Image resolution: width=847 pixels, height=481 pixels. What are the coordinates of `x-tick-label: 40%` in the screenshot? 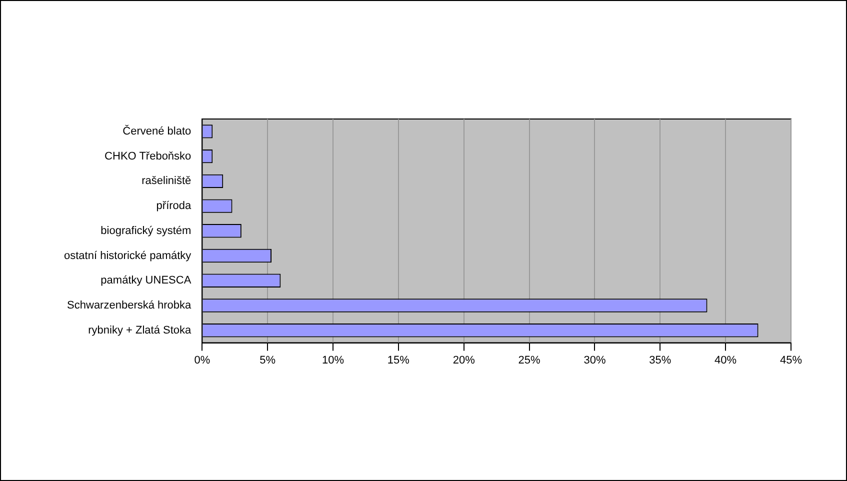 It's located at (725, 360).